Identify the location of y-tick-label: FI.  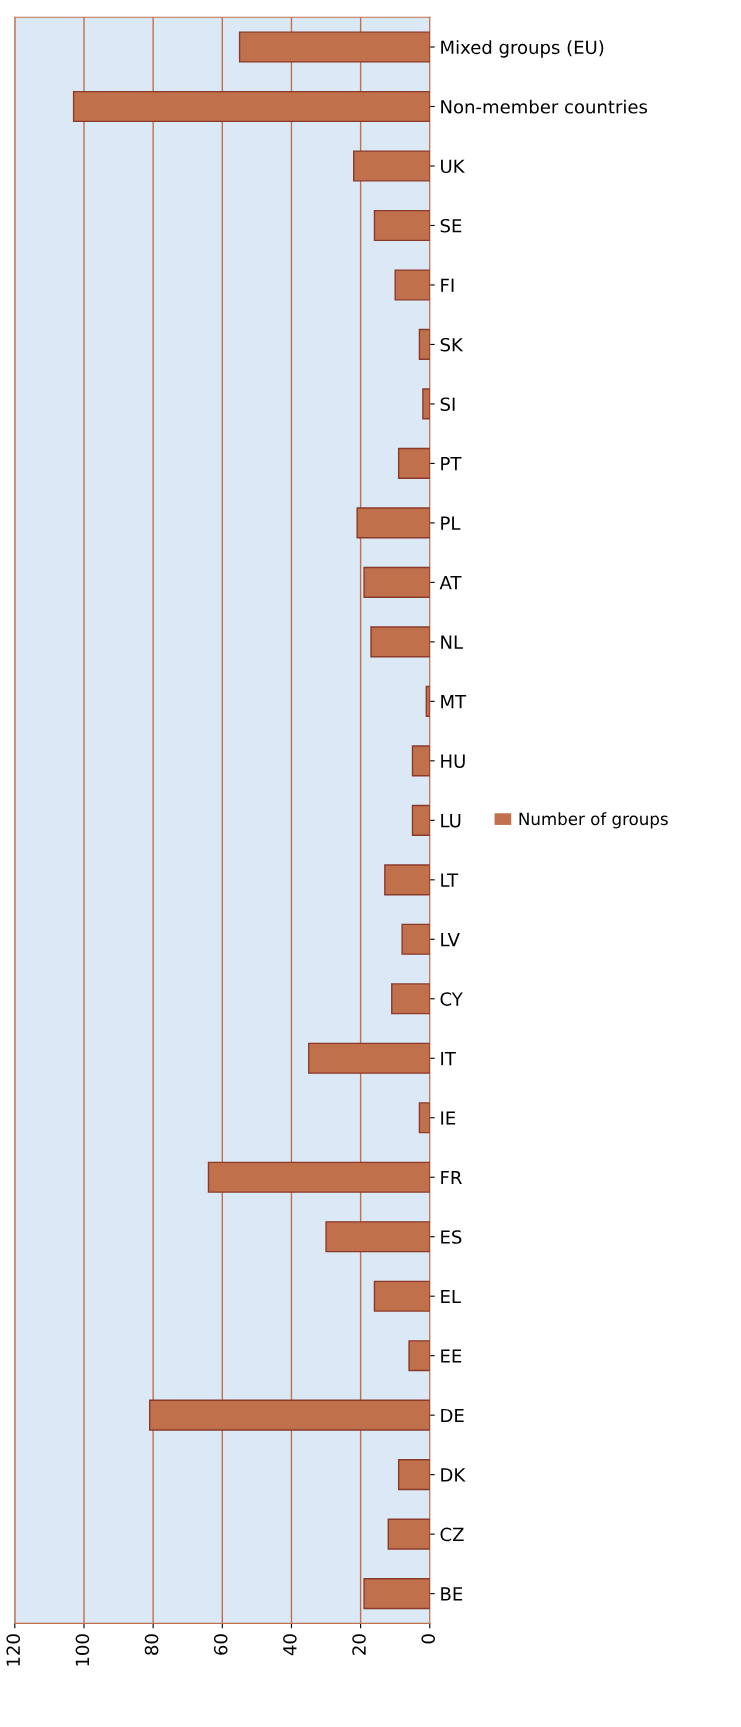
(447, 285).